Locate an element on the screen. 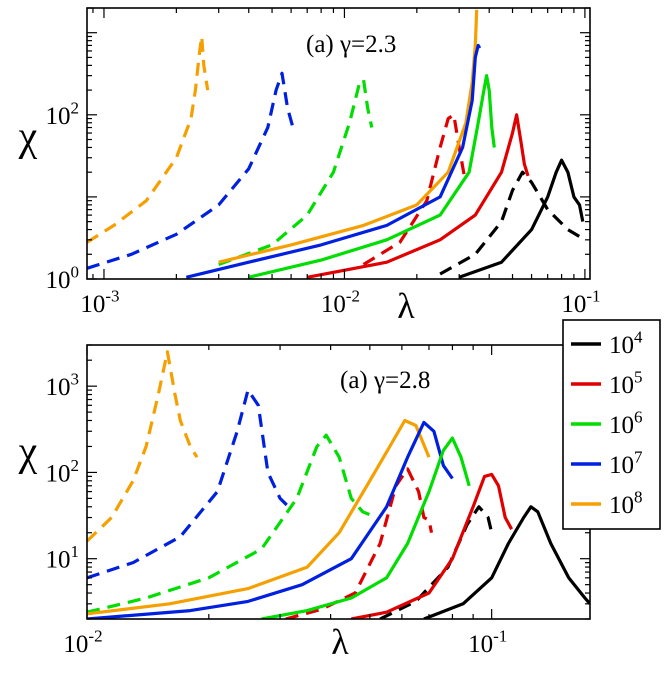  legend-label: 105 is located at coordinates (626, 384).